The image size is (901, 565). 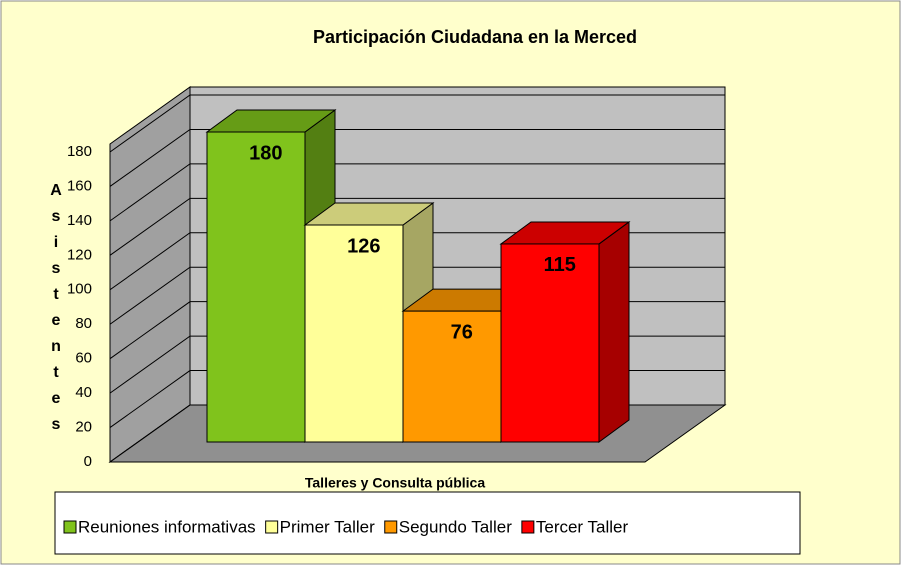 What do you see at coordinates (462, 332) in the screenshot?
I see `data-label: 76` at bounding box center [462, 332].